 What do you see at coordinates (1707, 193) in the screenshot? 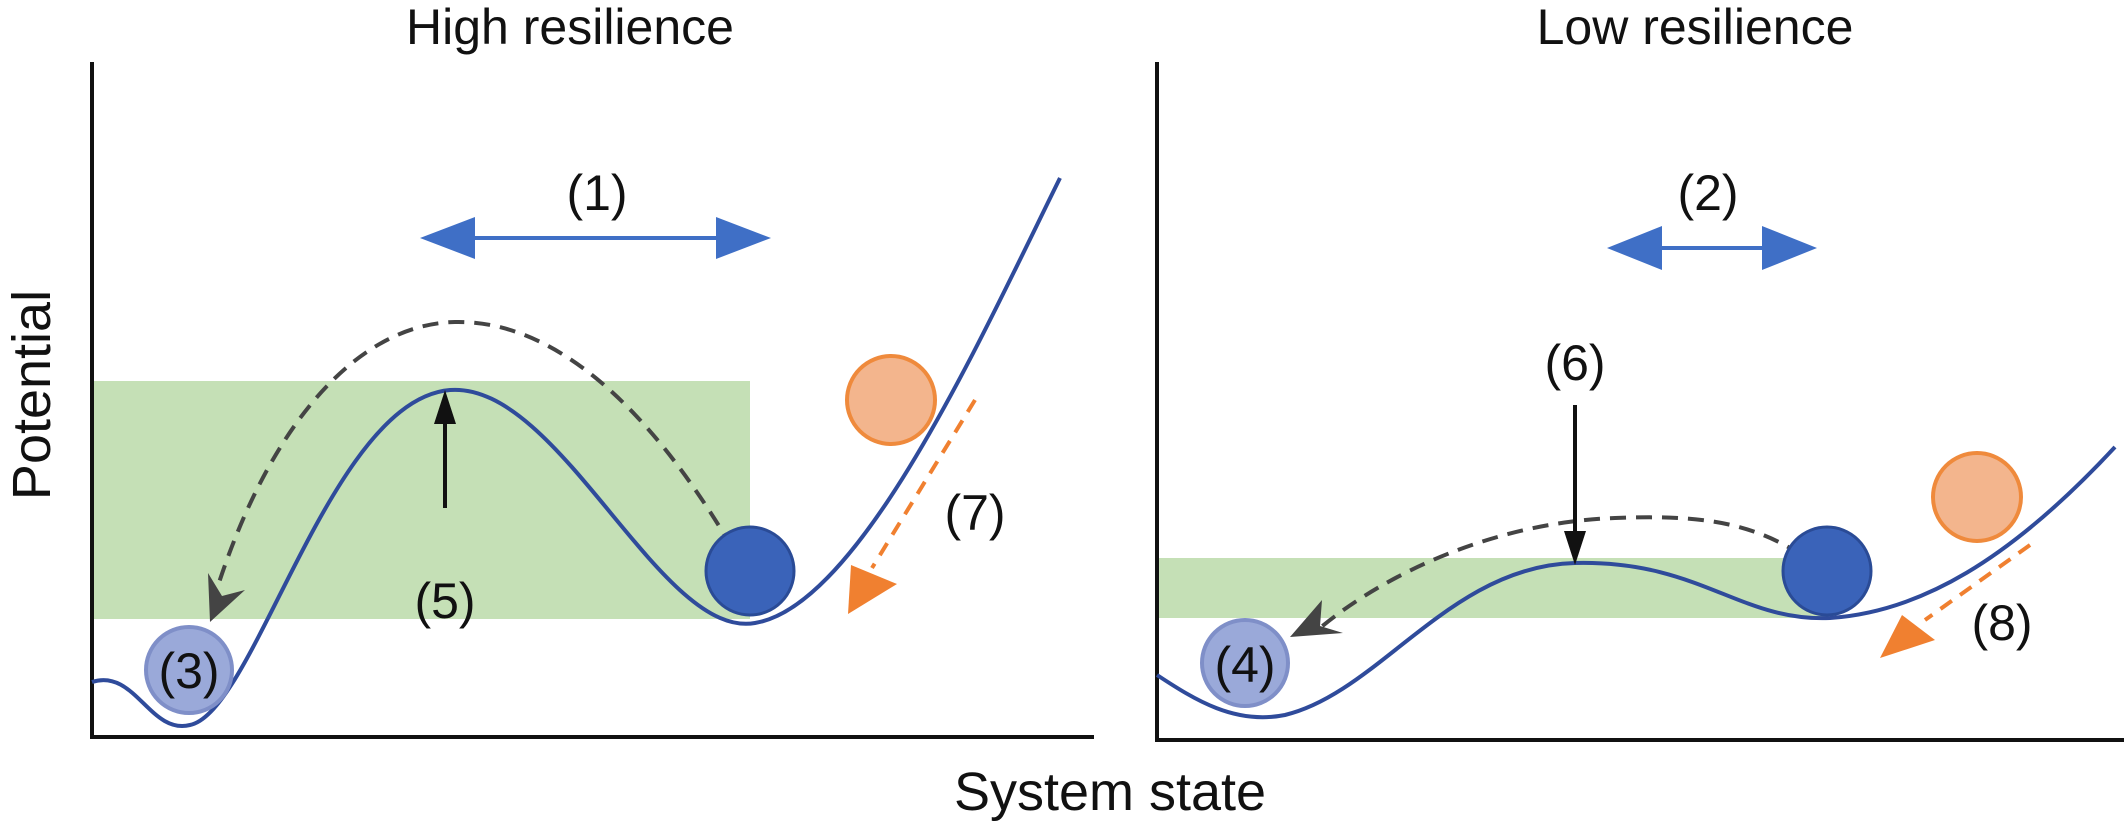
I see `label-2: (2)` at bounding box center [1707, 193].